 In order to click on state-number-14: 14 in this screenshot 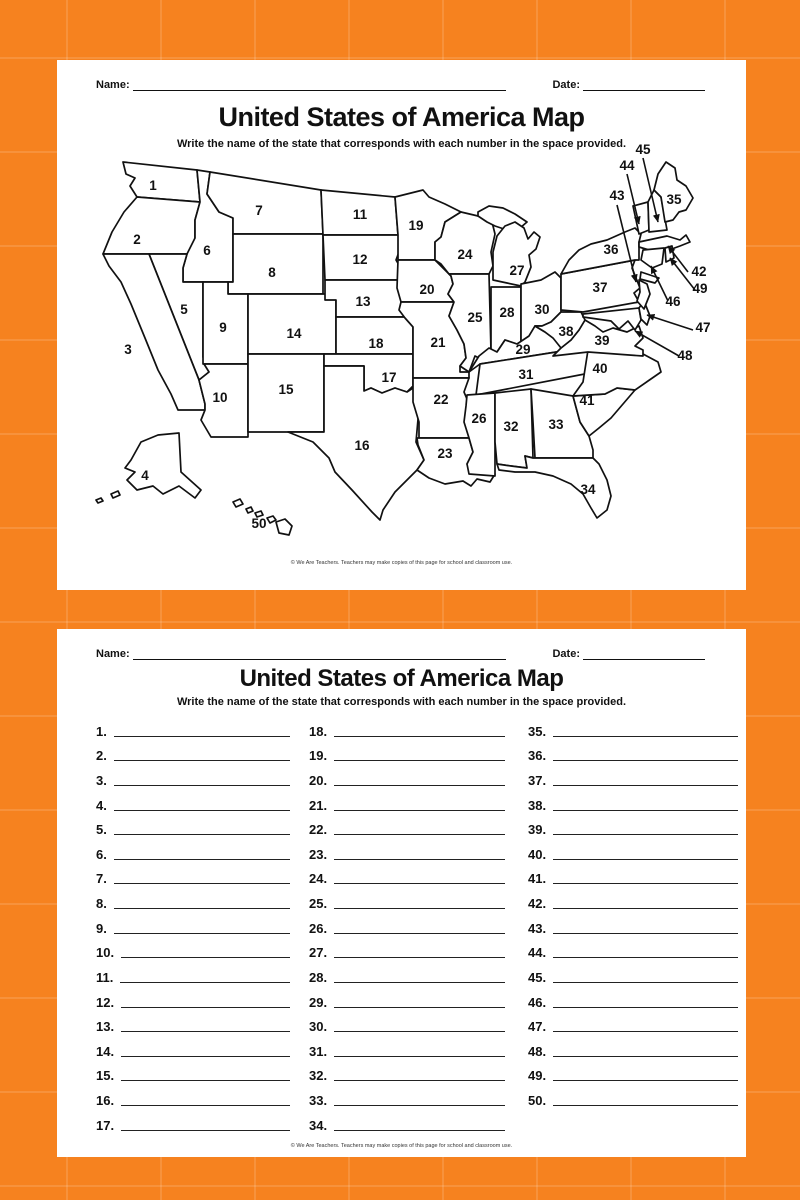, I will do `click(294, 333)`.